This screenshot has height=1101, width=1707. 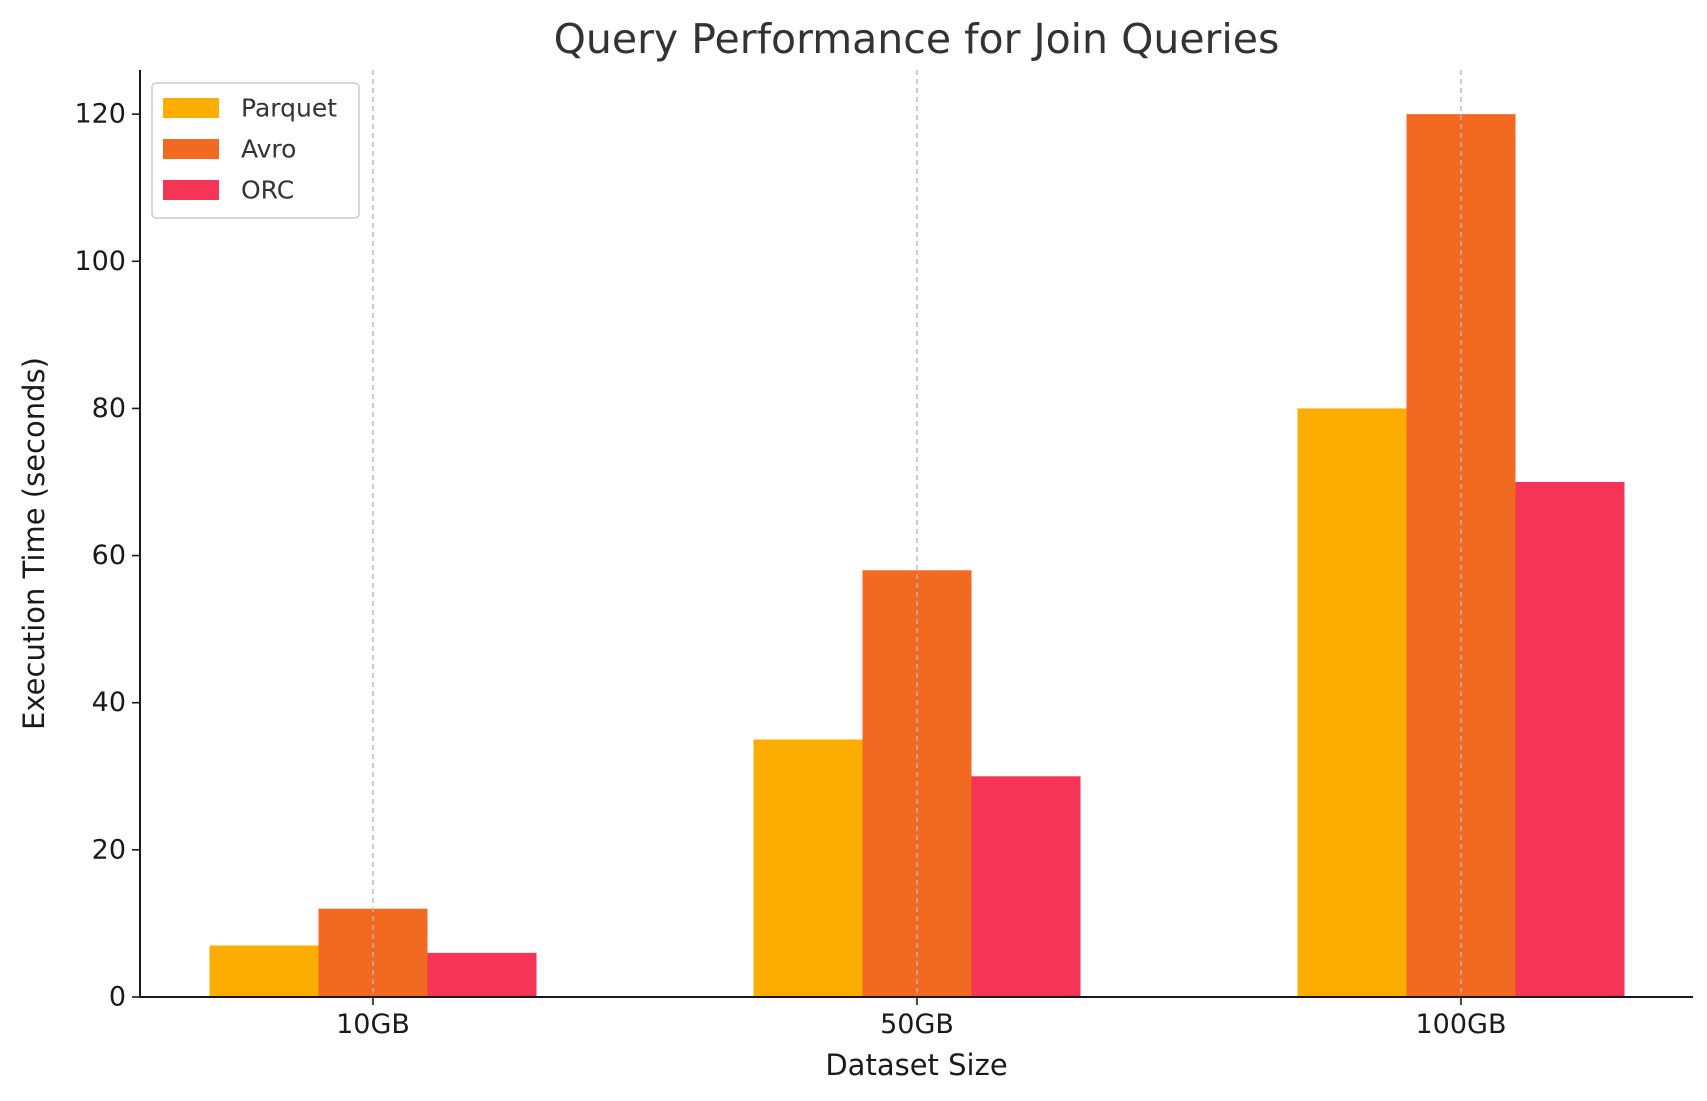 I want to click on bar-parquet-10gb, so click(x=264, y=971).